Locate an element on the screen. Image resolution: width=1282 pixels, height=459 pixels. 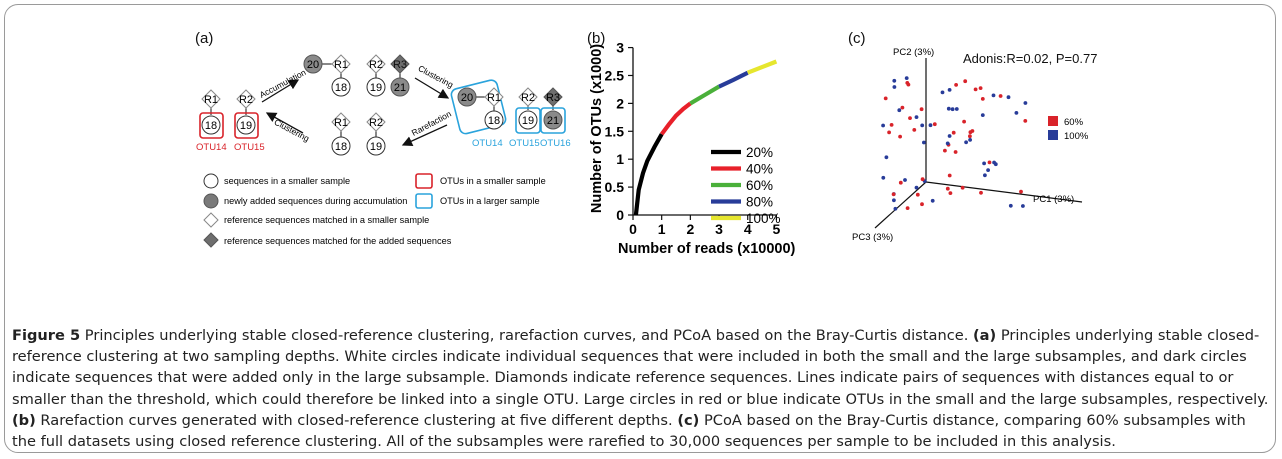
otu16-blue-box is located at coordinates (553, 120).